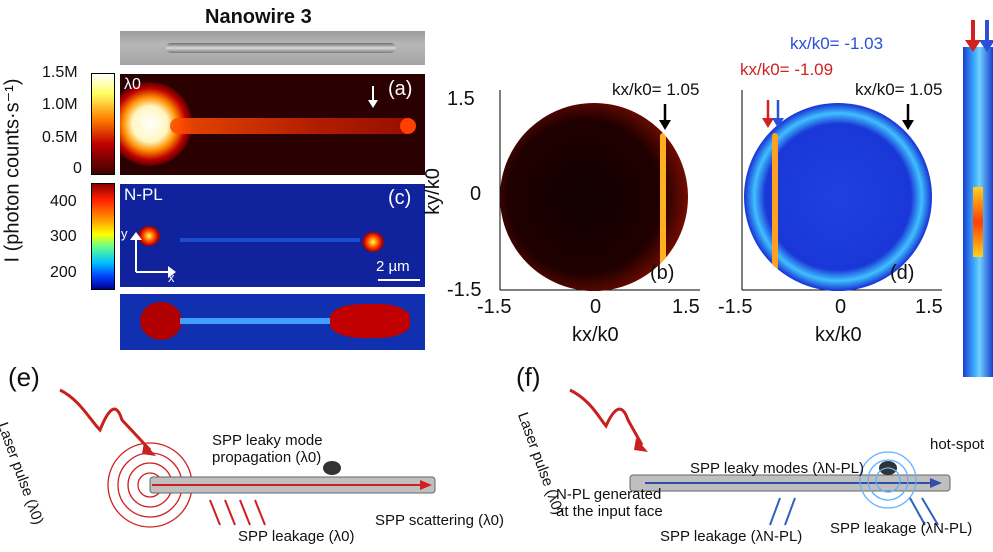  Describe the element at coordinates (594, 197) in the screenshot. I see `panel-b-image` at that location.